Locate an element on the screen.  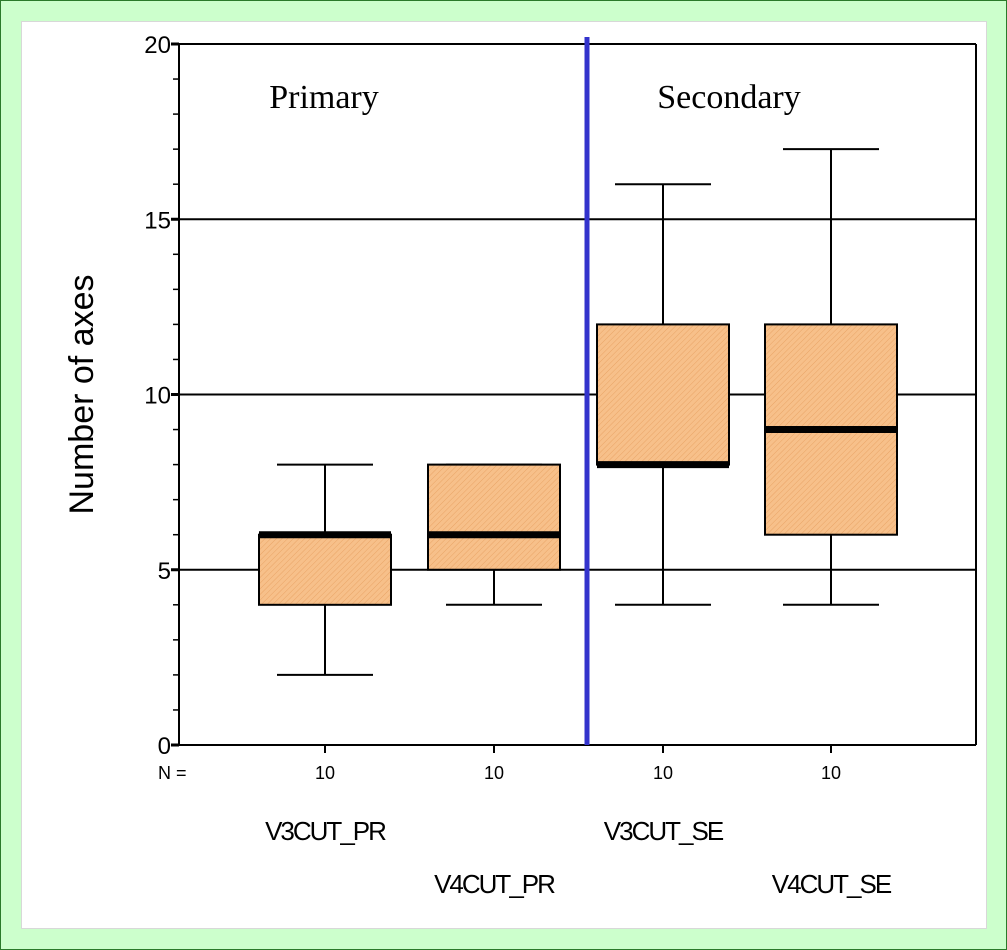
box-V4CUT_PR is located at coordinates (494, 534).